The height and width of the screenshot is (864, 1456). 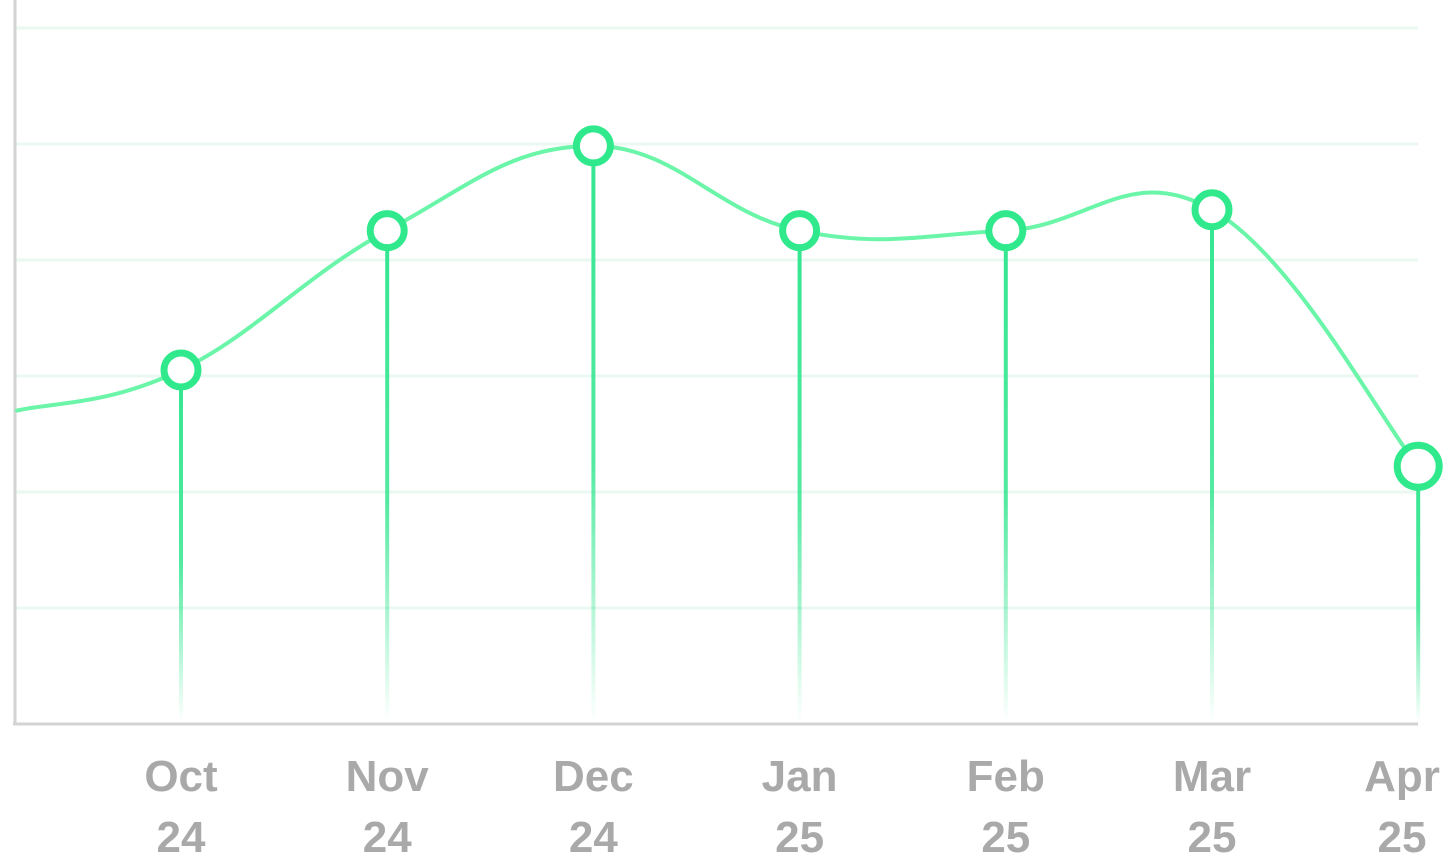 I want to click on x-tick-label-month: Nov, so click(x=388, y=776).